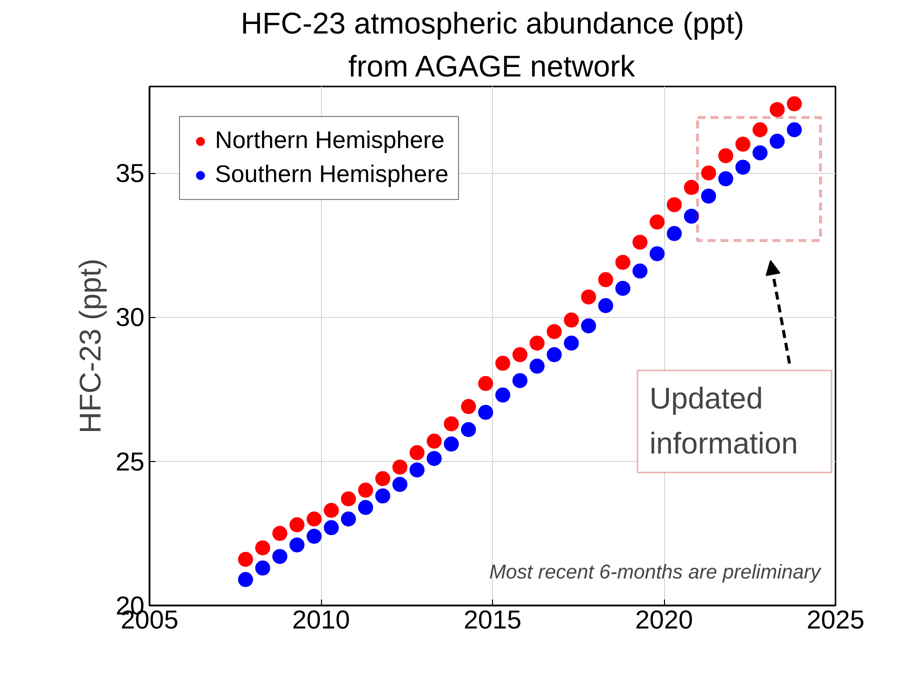  I want to click on y-axis-title: HFC-23 (ppt), so click(91, 346).